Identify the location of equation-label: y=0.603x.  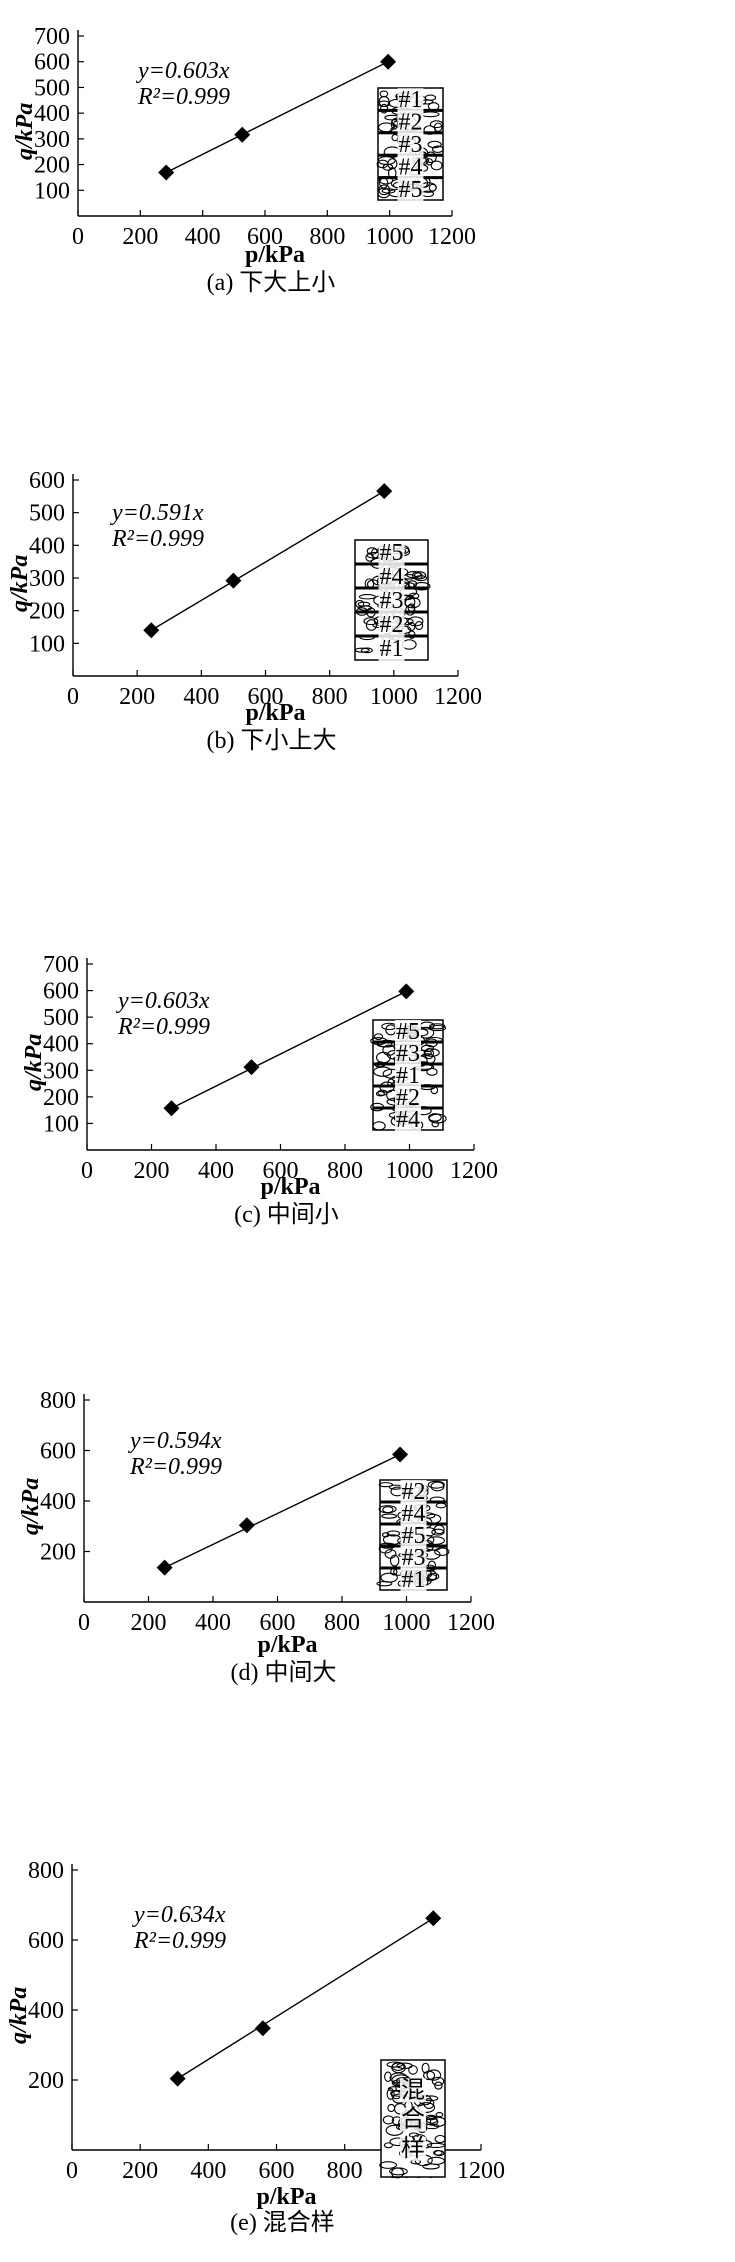
(183, 71).